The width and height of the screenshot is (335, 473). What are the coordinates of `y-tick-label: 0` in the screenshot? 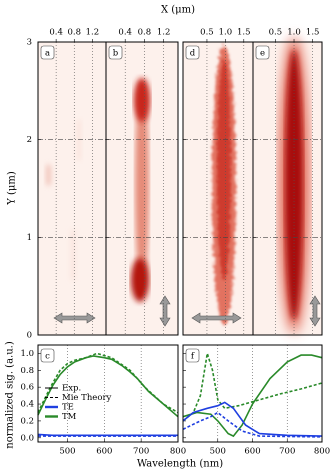 It's located at (29, 336).